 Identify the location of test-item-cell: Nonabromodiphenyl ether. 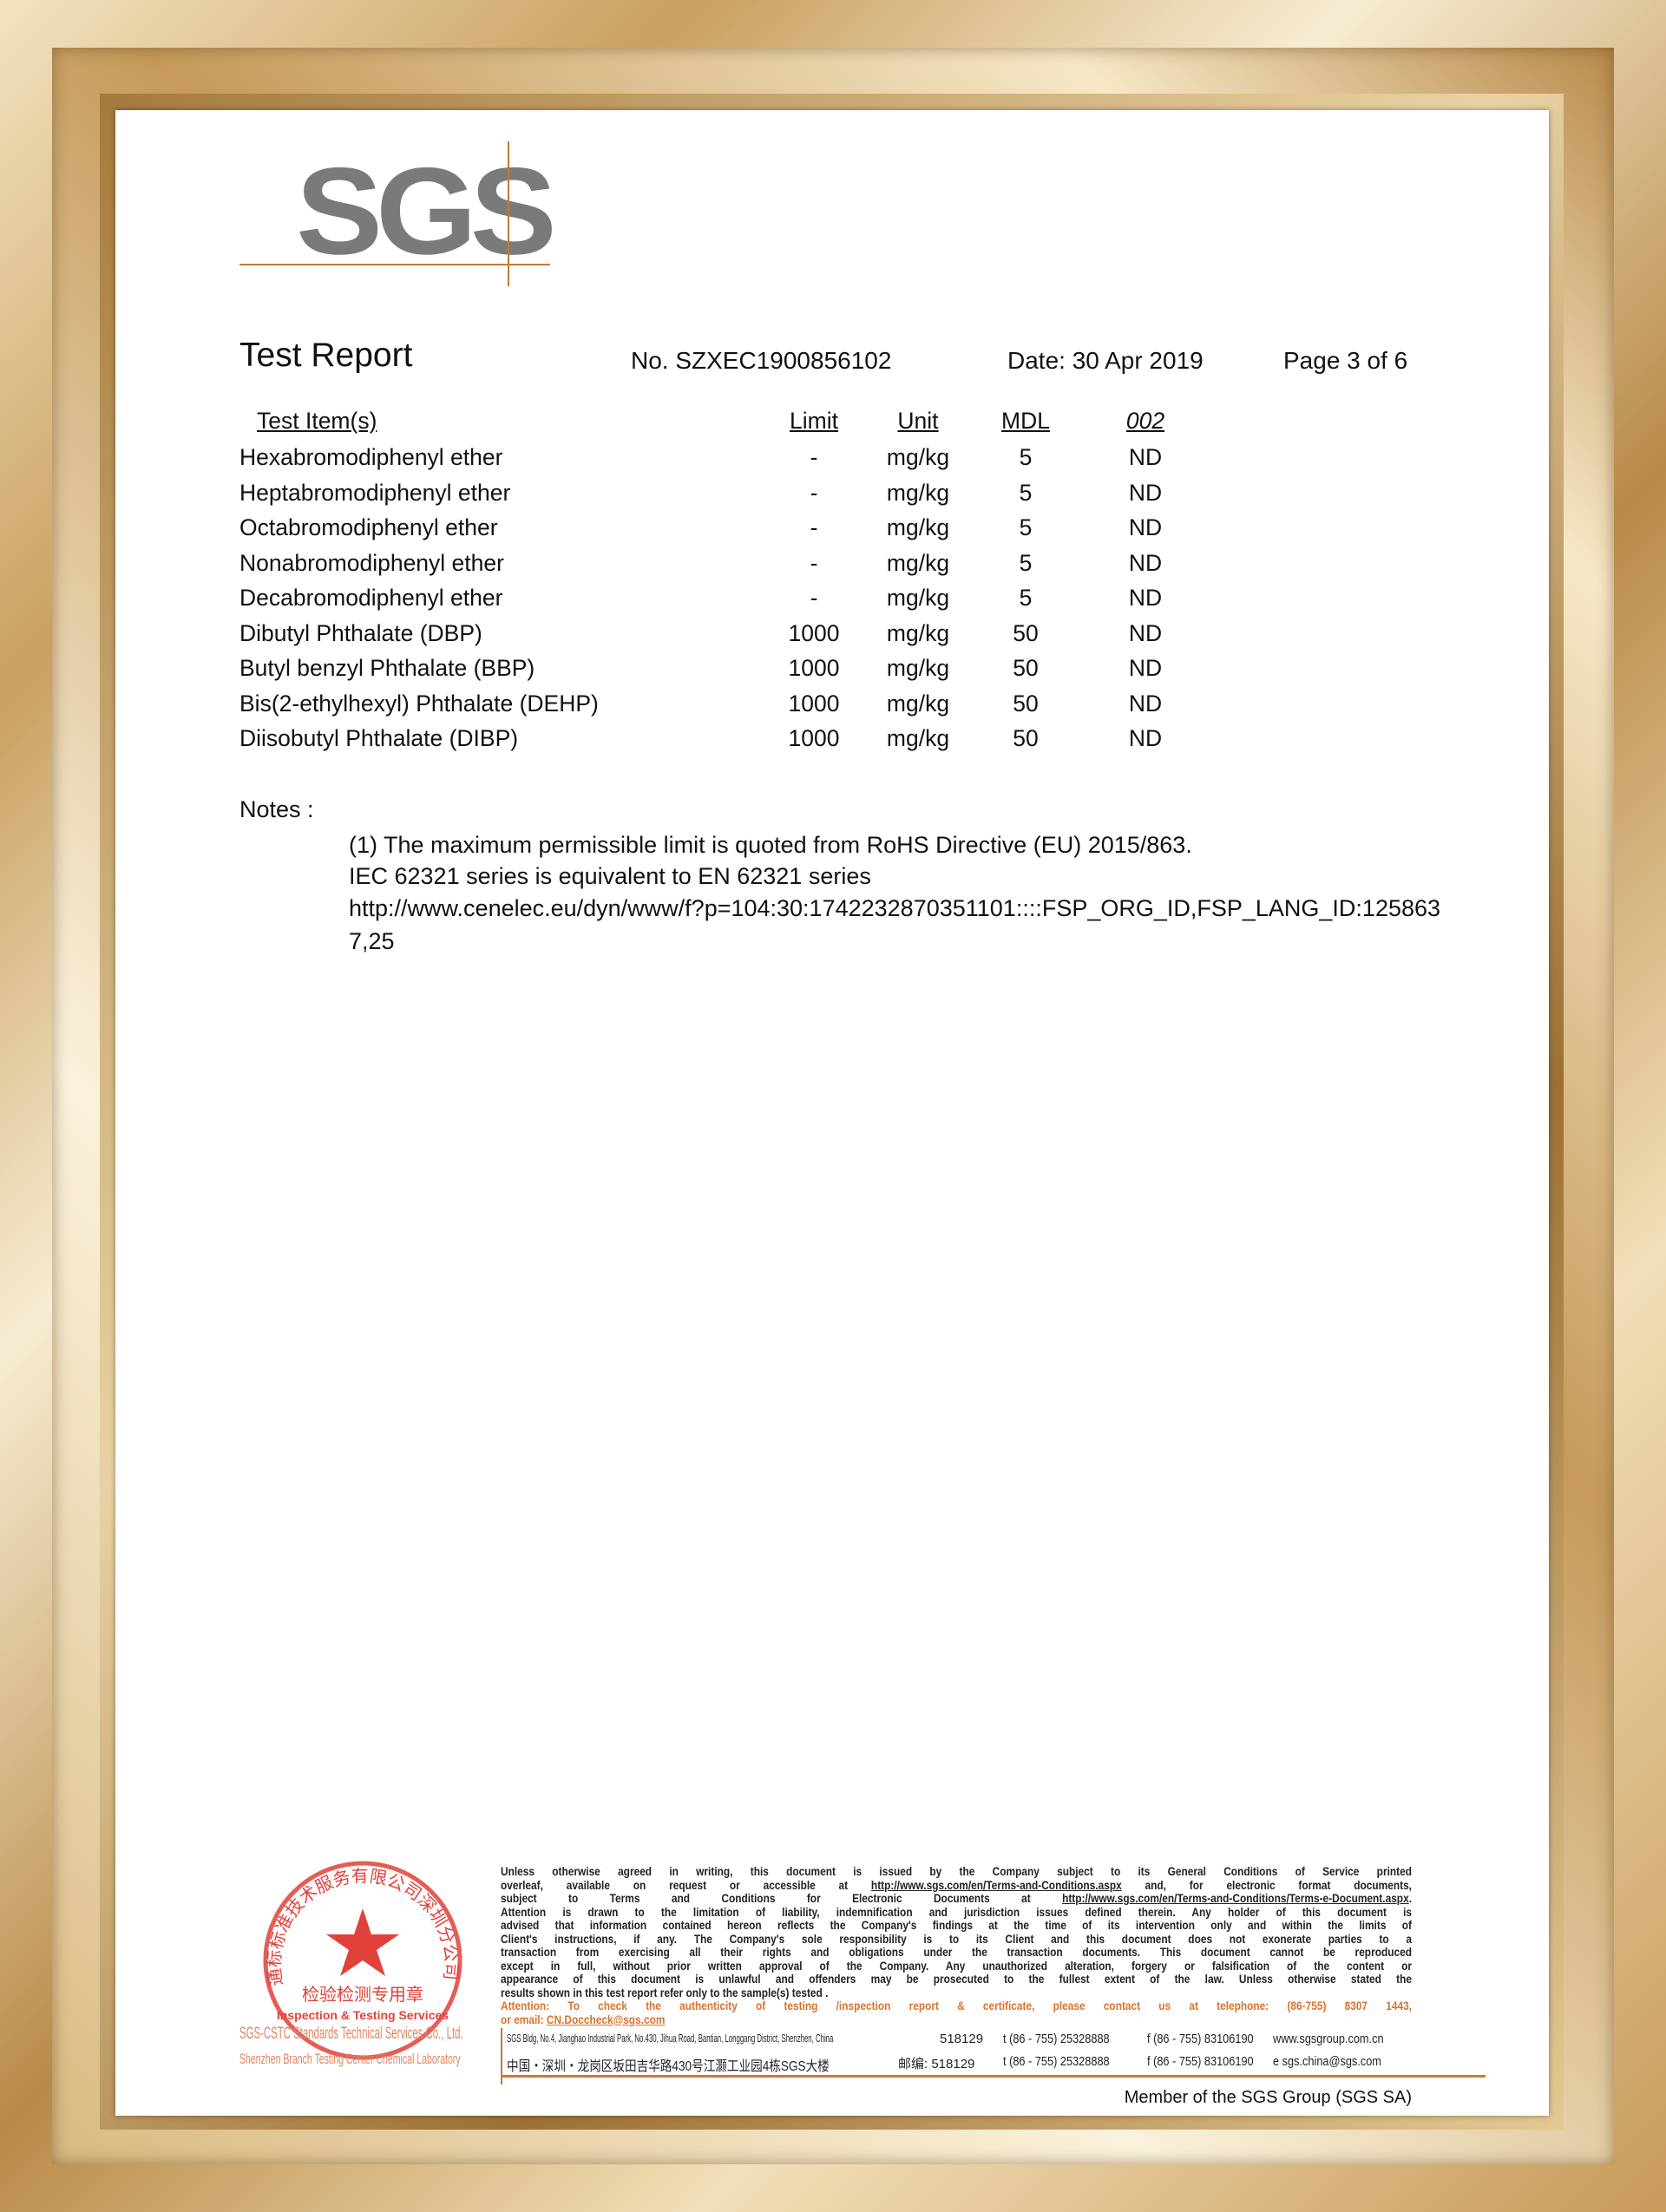
(371, 562).